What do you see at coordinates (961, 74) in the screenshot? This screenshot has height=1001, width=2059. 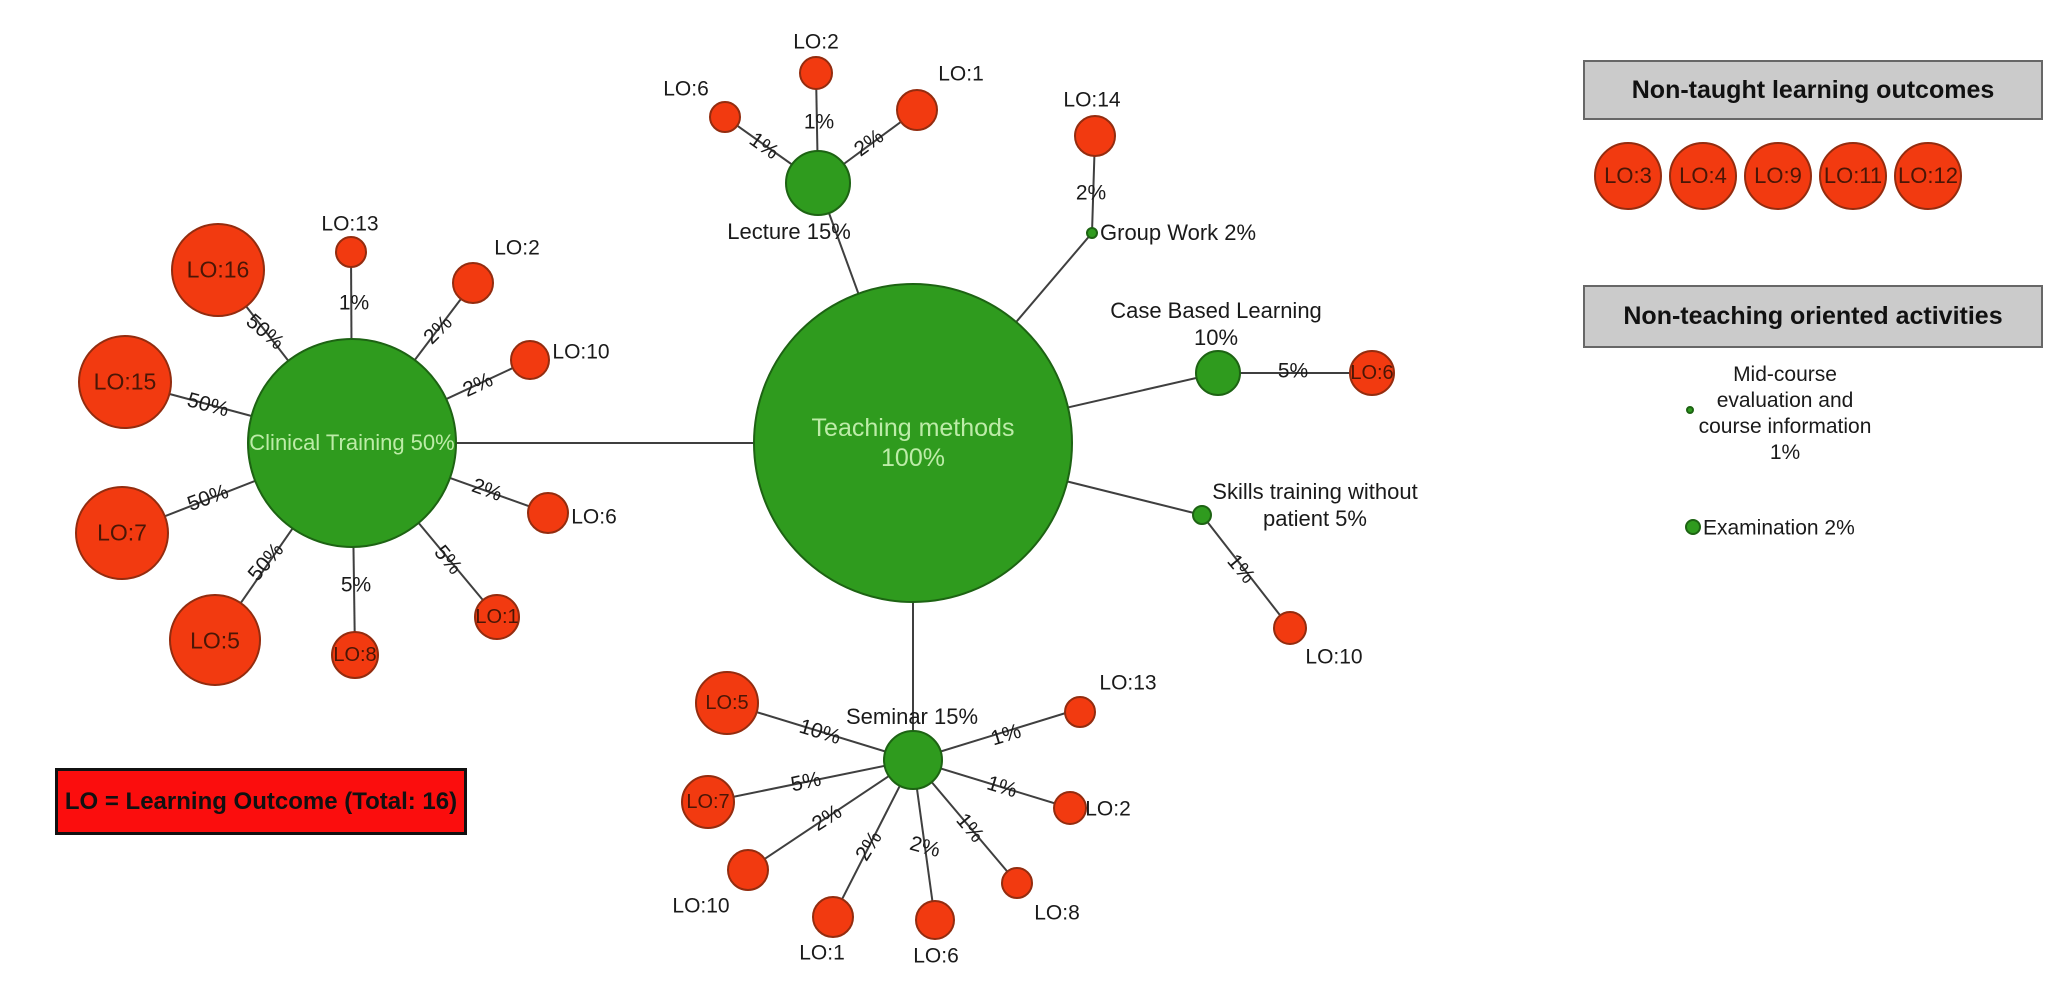 I see `lecture-lo1-label: LO:1` at bounding box center [961, 74].